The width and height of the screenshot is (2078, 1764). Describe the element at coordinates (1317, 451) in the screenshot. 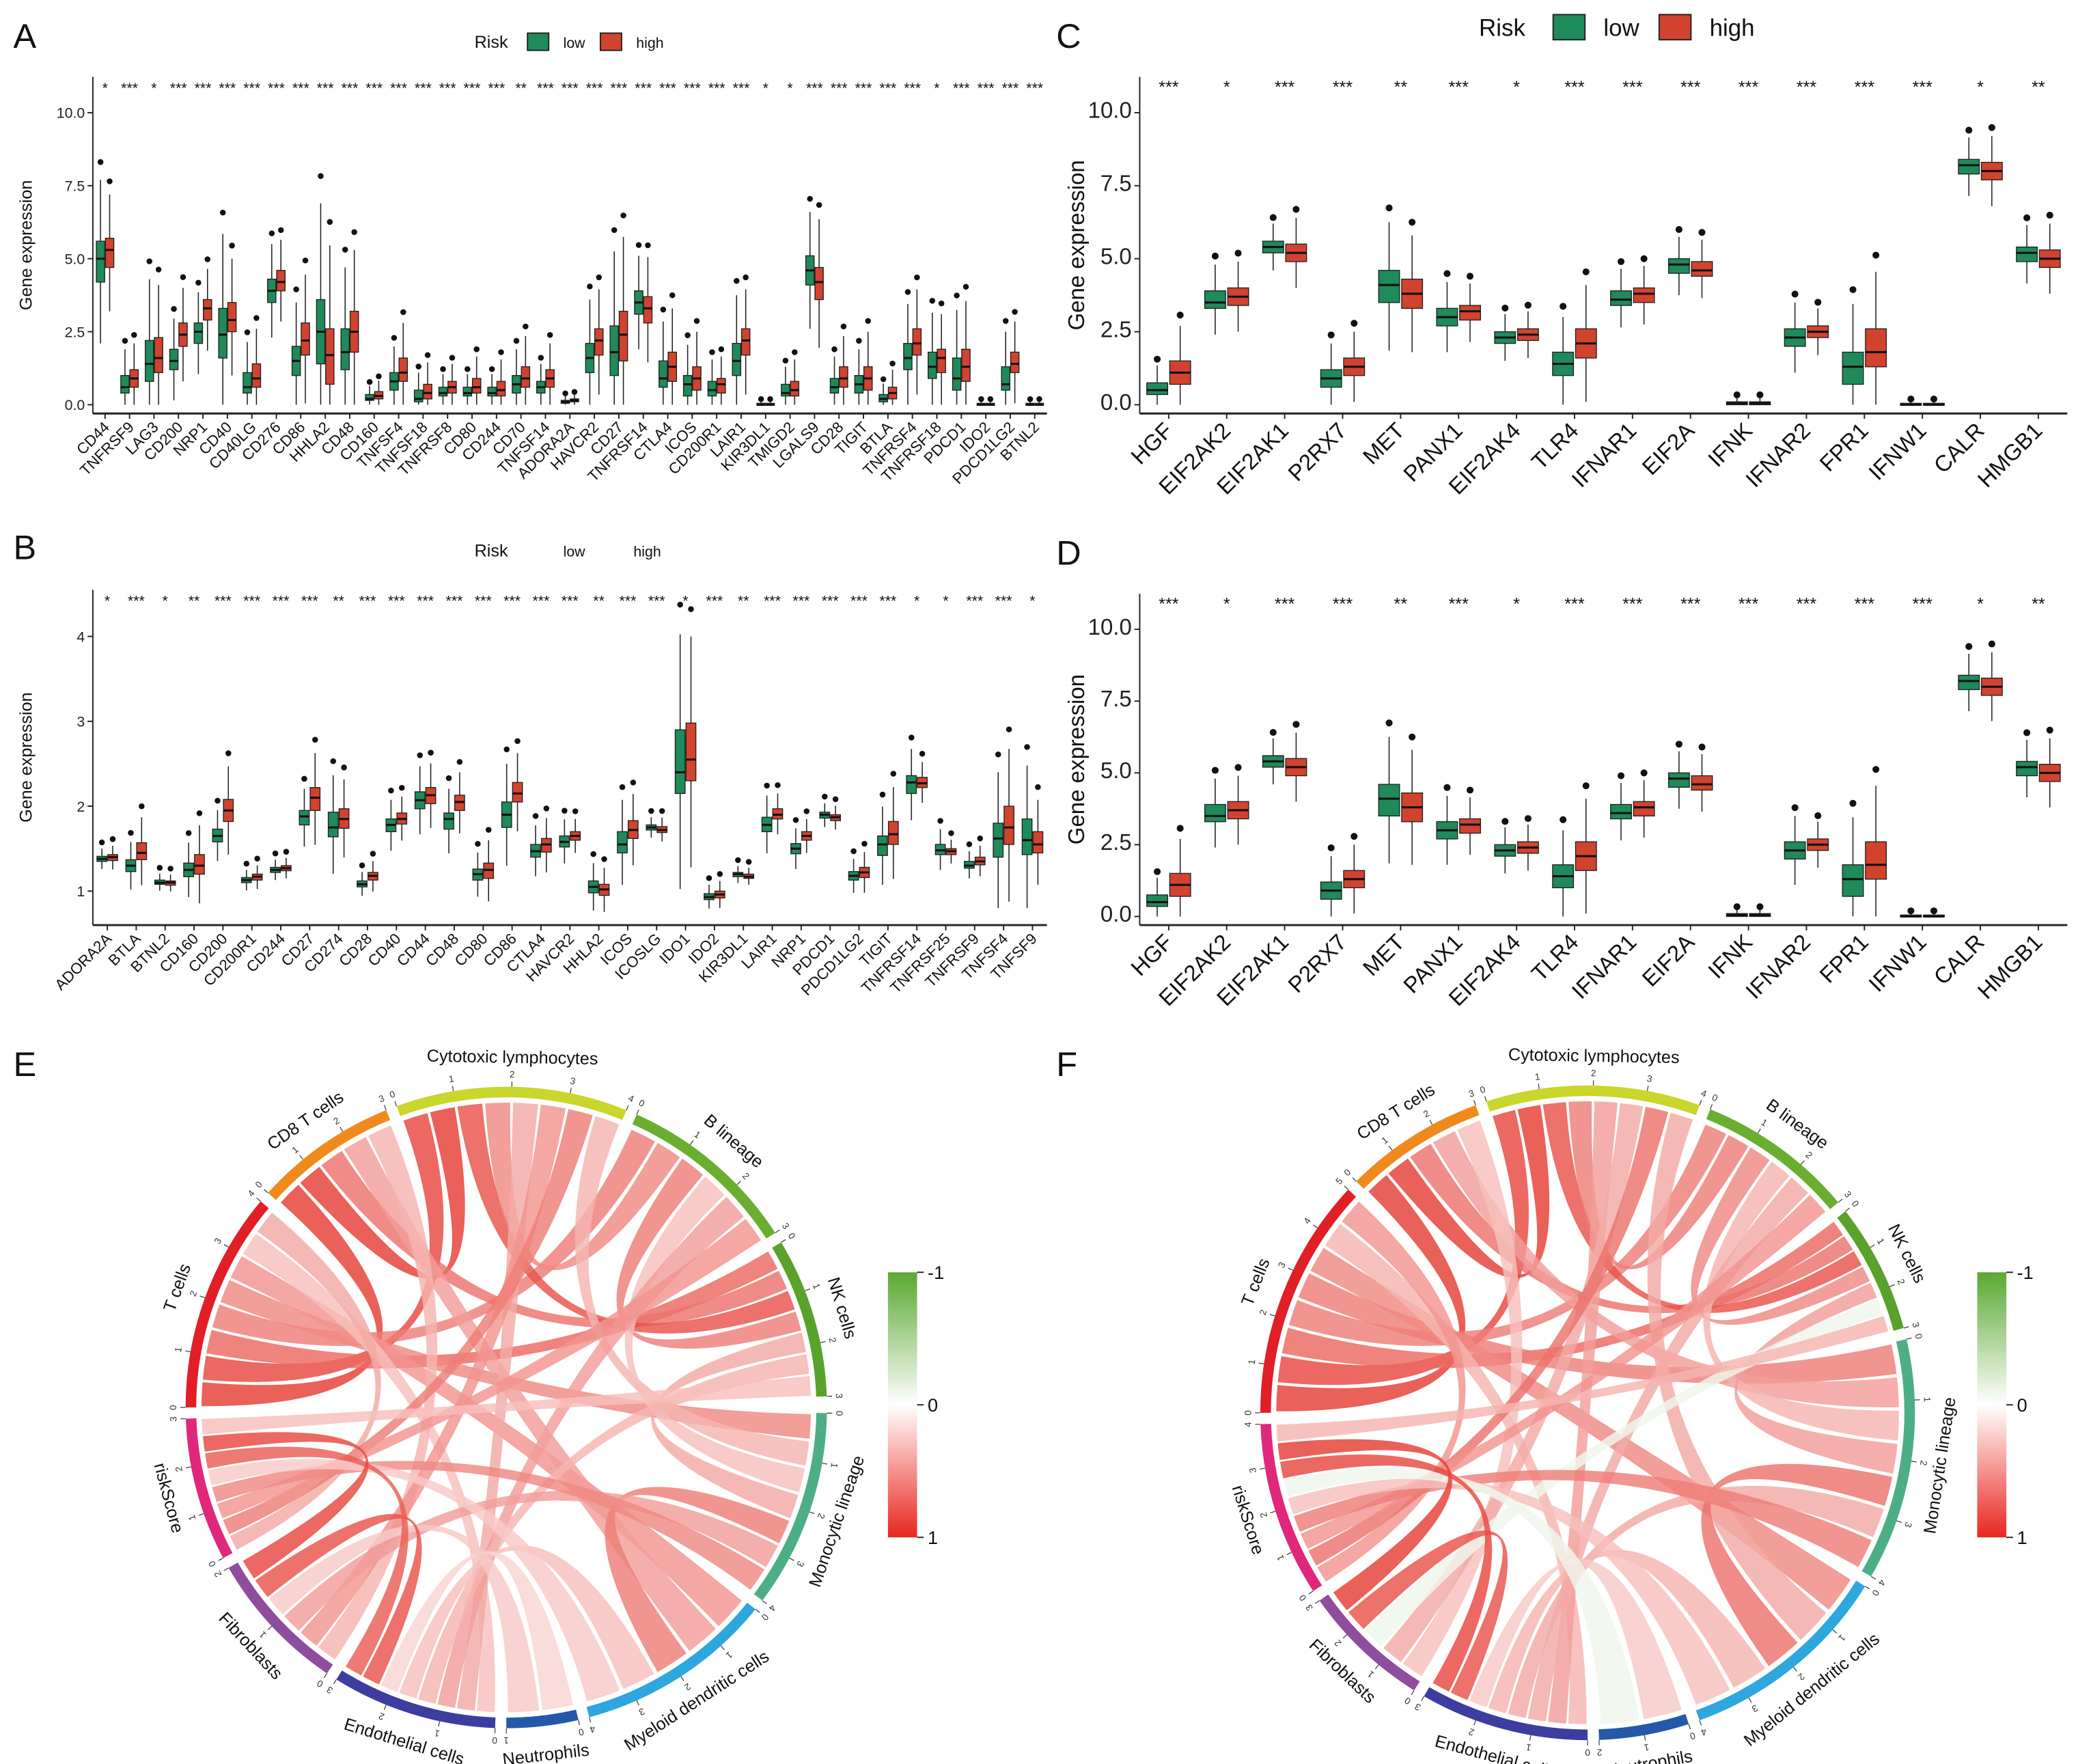

I see `x-tick-label: P2RX7` at that location.